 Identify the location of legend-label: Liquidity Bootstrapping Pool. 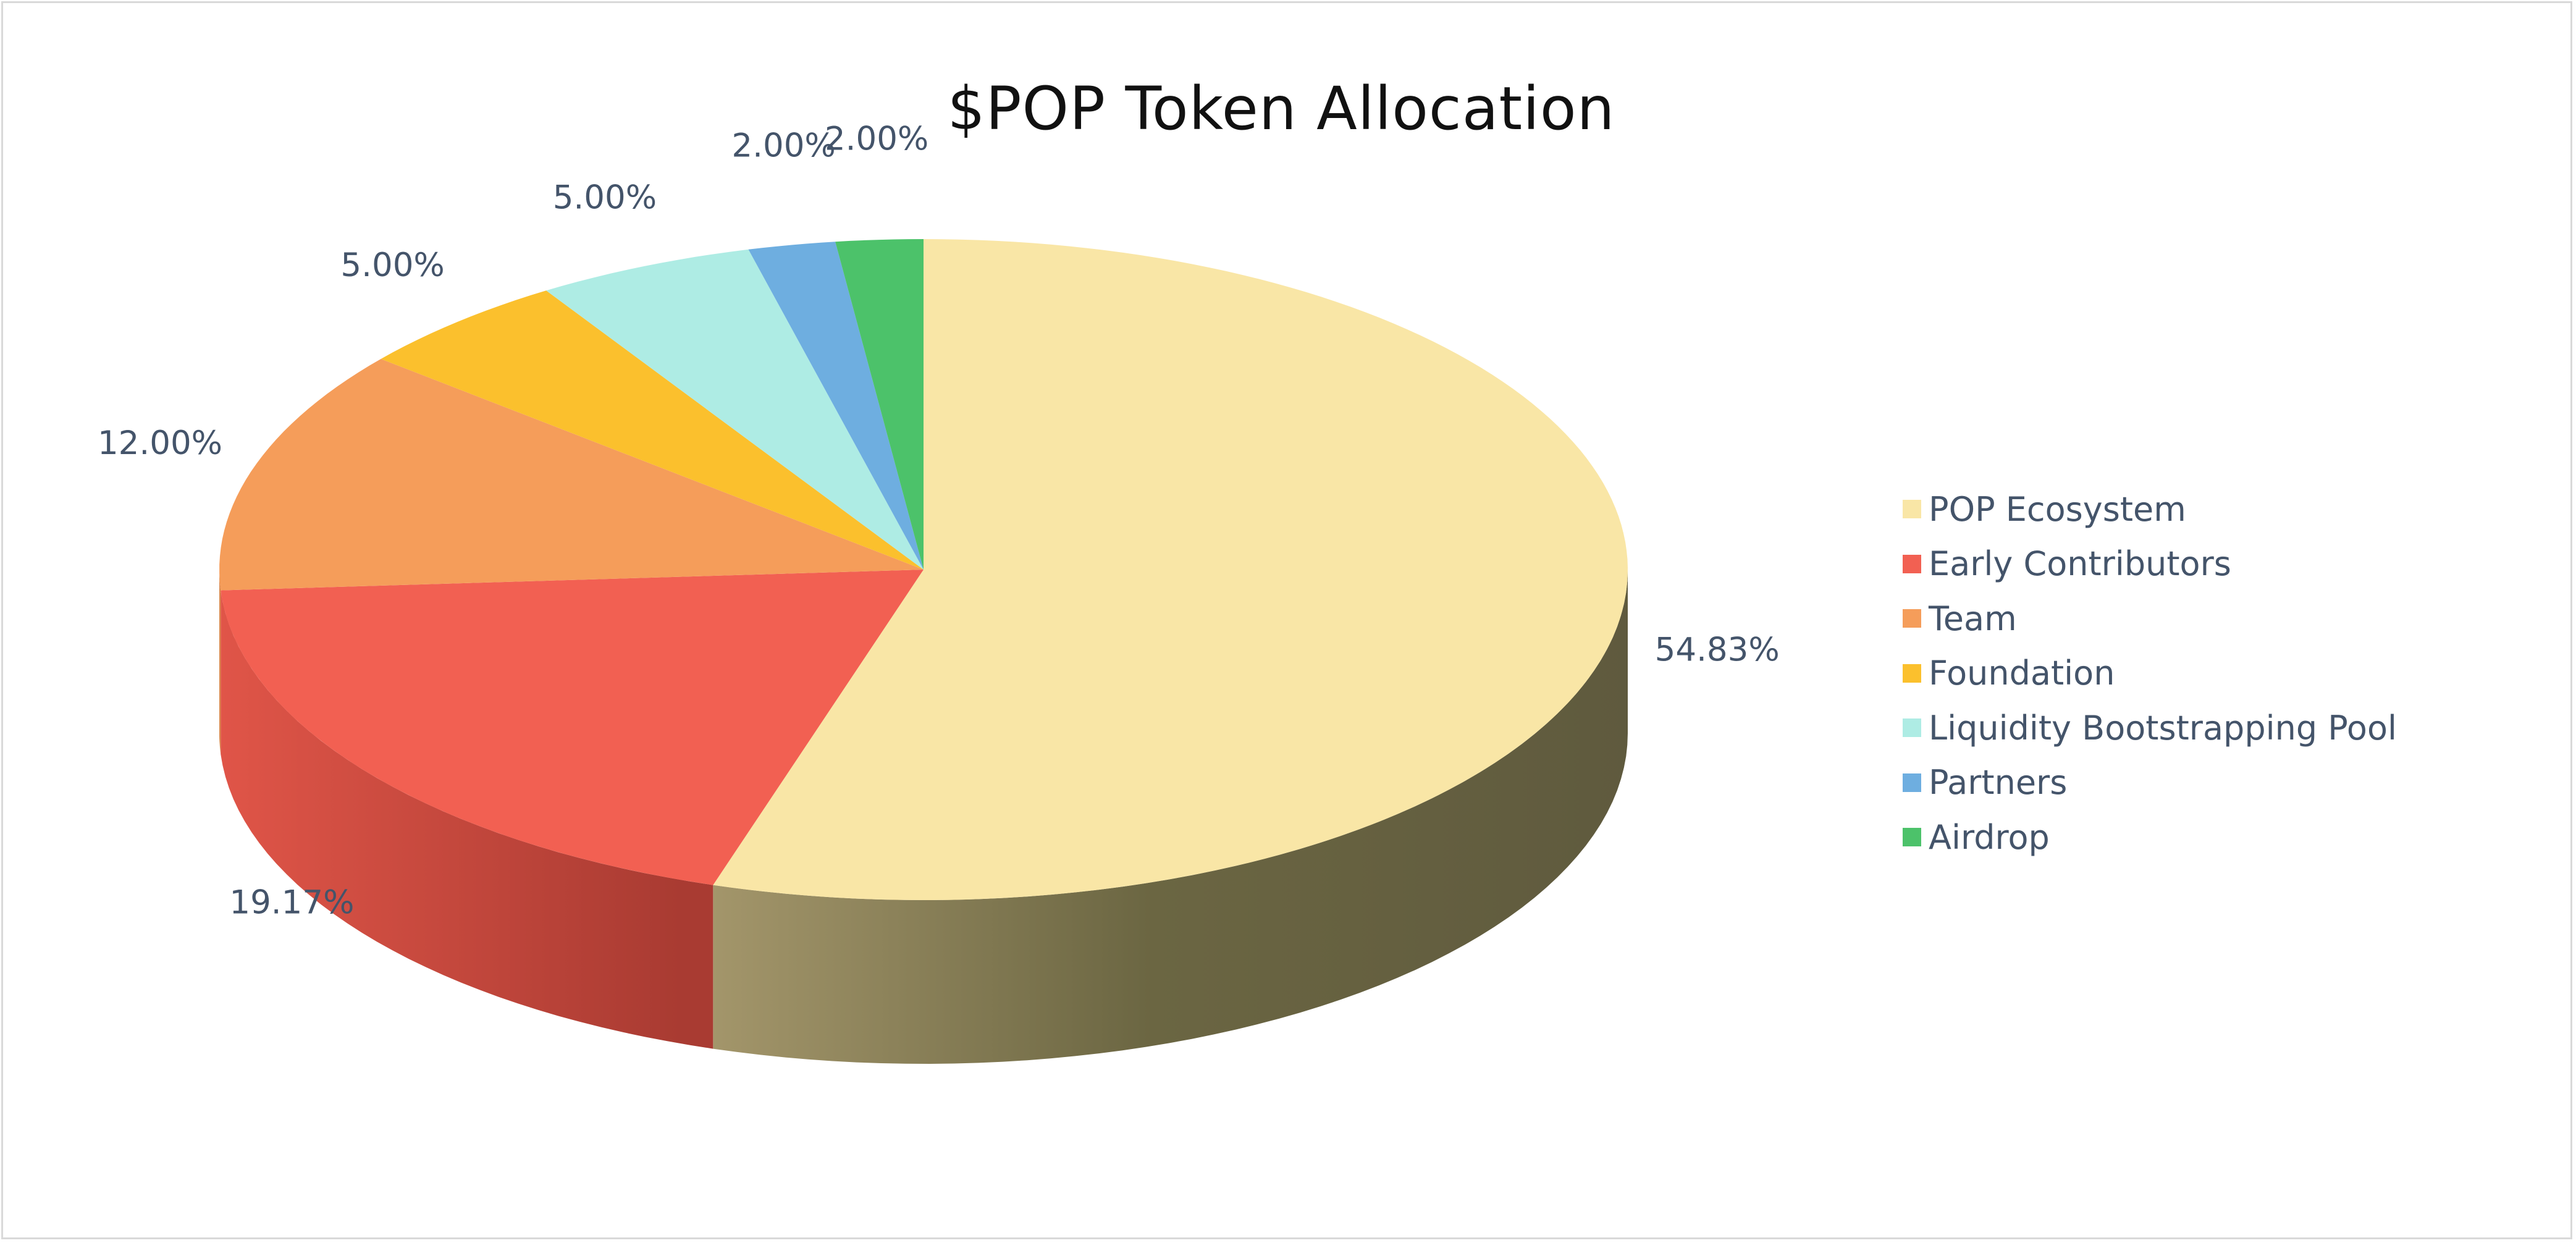
(2163, 728).